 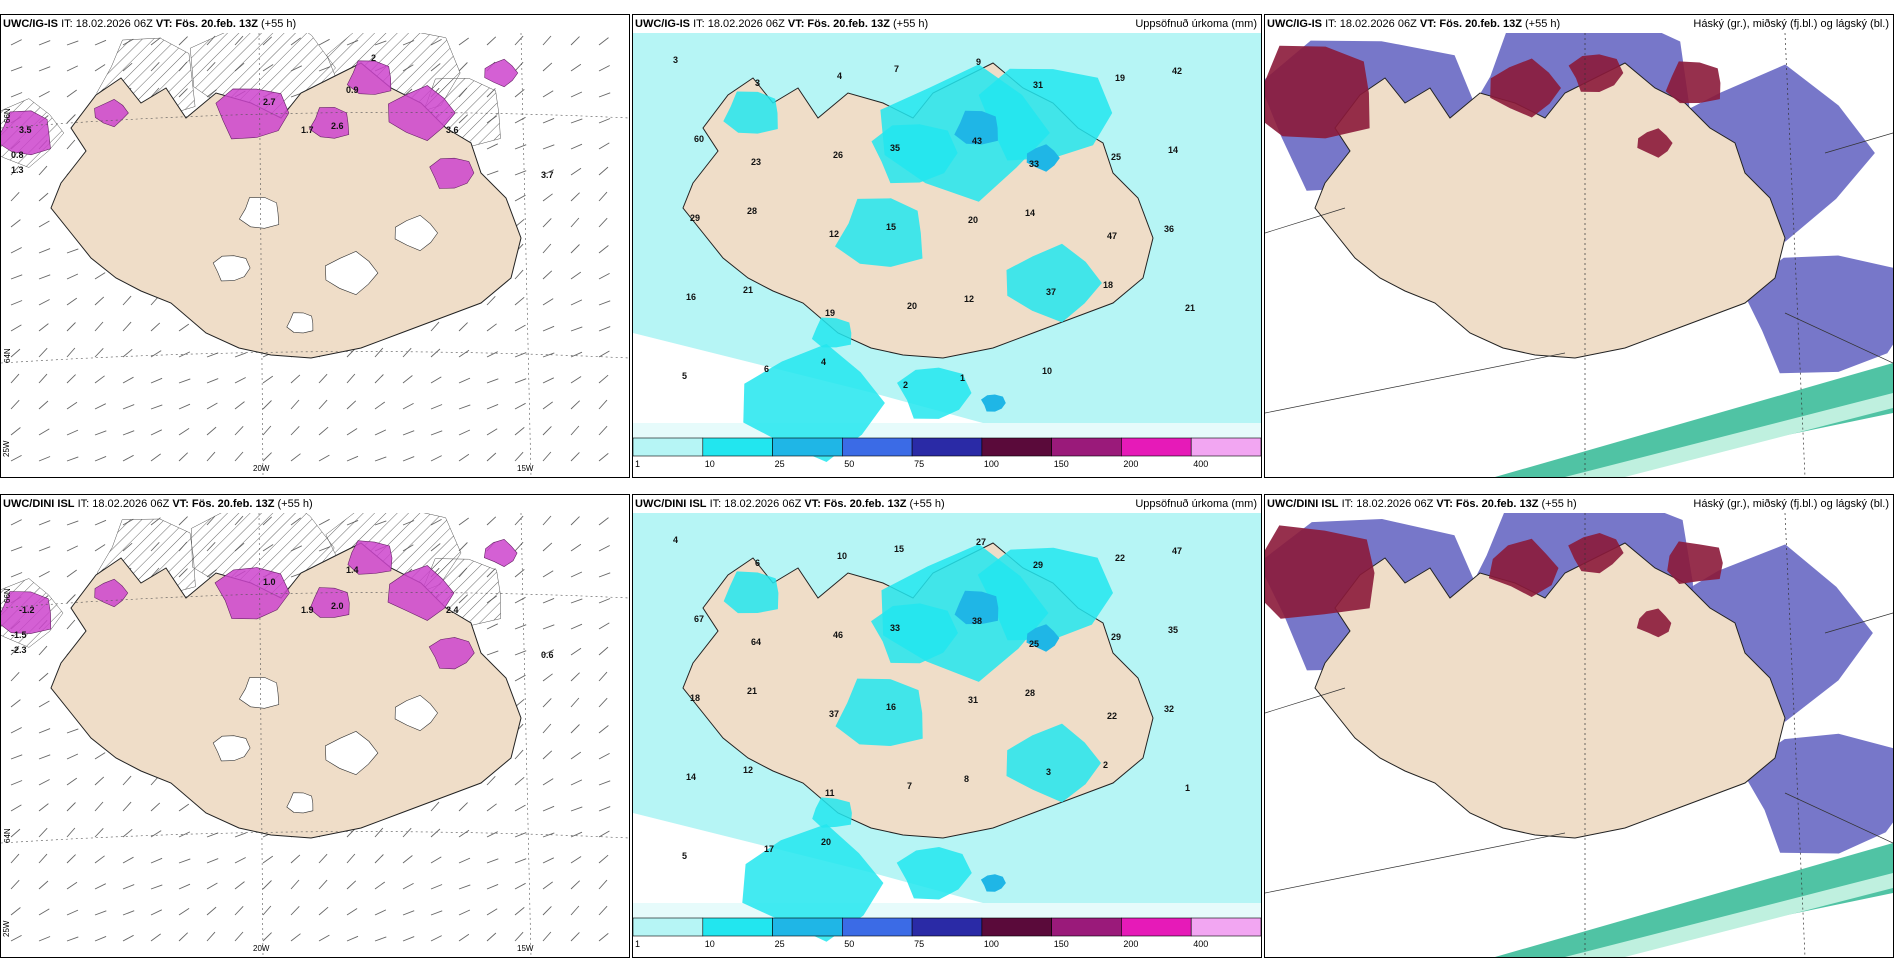 What do you see at coordinates (905, 385) in the screenshot?
I see `value-label: 2` at bounding box center [905, 385].